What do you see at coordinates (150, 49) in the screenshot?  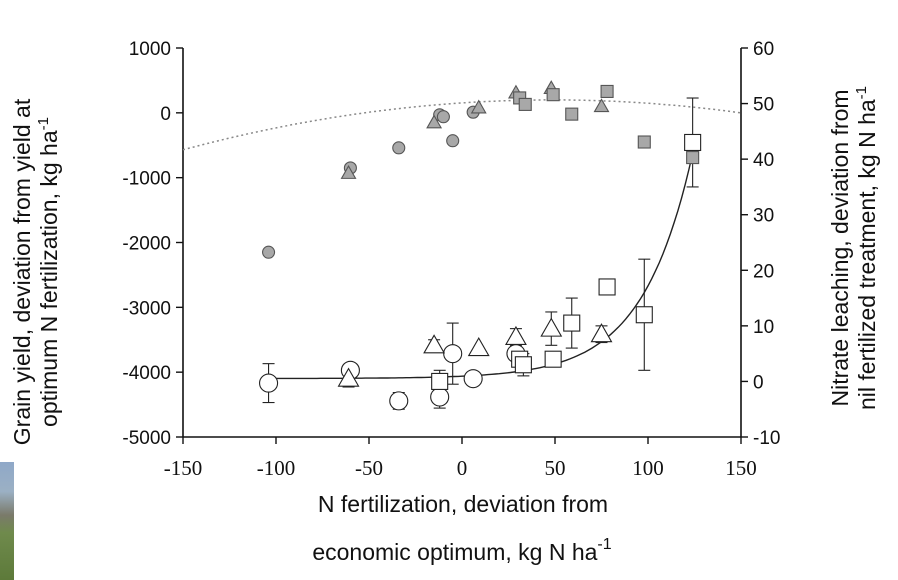 I see `y-left-tick-label: 1000` at bounding box center [150, 49].